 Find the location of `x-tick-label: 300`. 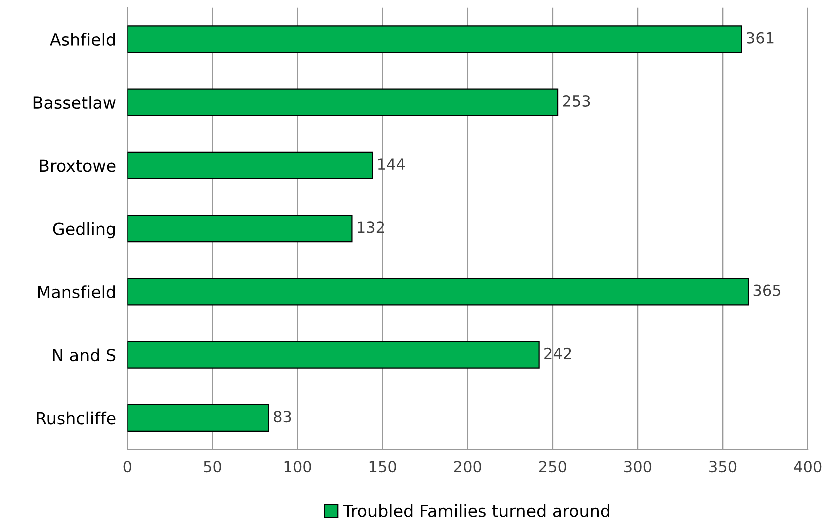

x-tick-label: 300 is located at coordinates (638, 467).